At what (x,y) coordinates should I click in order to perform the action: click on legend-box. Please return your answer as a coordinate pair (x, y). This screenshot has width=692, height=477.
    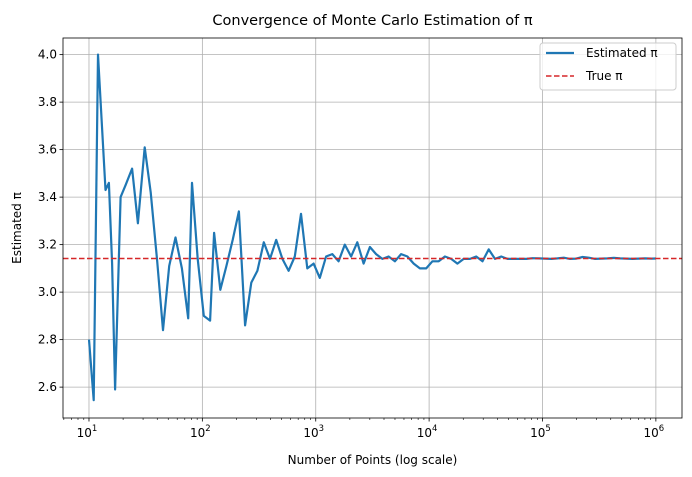
    Looking at the image, I should click on (608, 66).